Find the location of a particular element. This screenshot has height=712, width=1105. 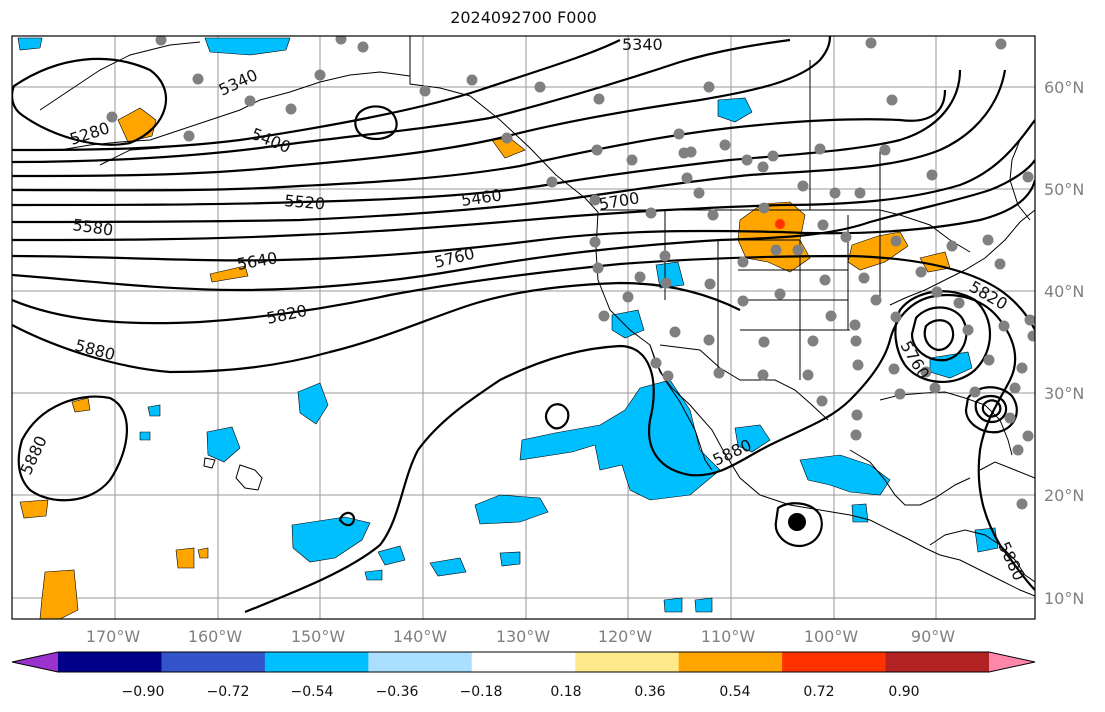

lon-label: 150°W is located at coordinates (318, 636).